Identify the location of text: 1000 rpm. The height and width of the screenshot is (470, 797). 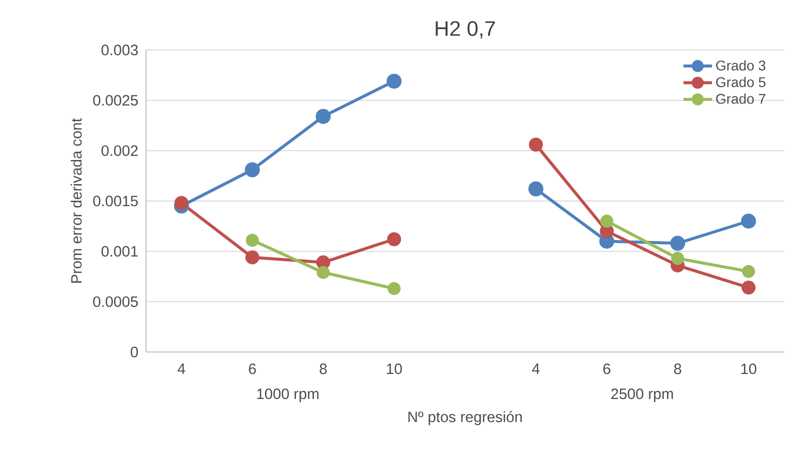
(287, 395).